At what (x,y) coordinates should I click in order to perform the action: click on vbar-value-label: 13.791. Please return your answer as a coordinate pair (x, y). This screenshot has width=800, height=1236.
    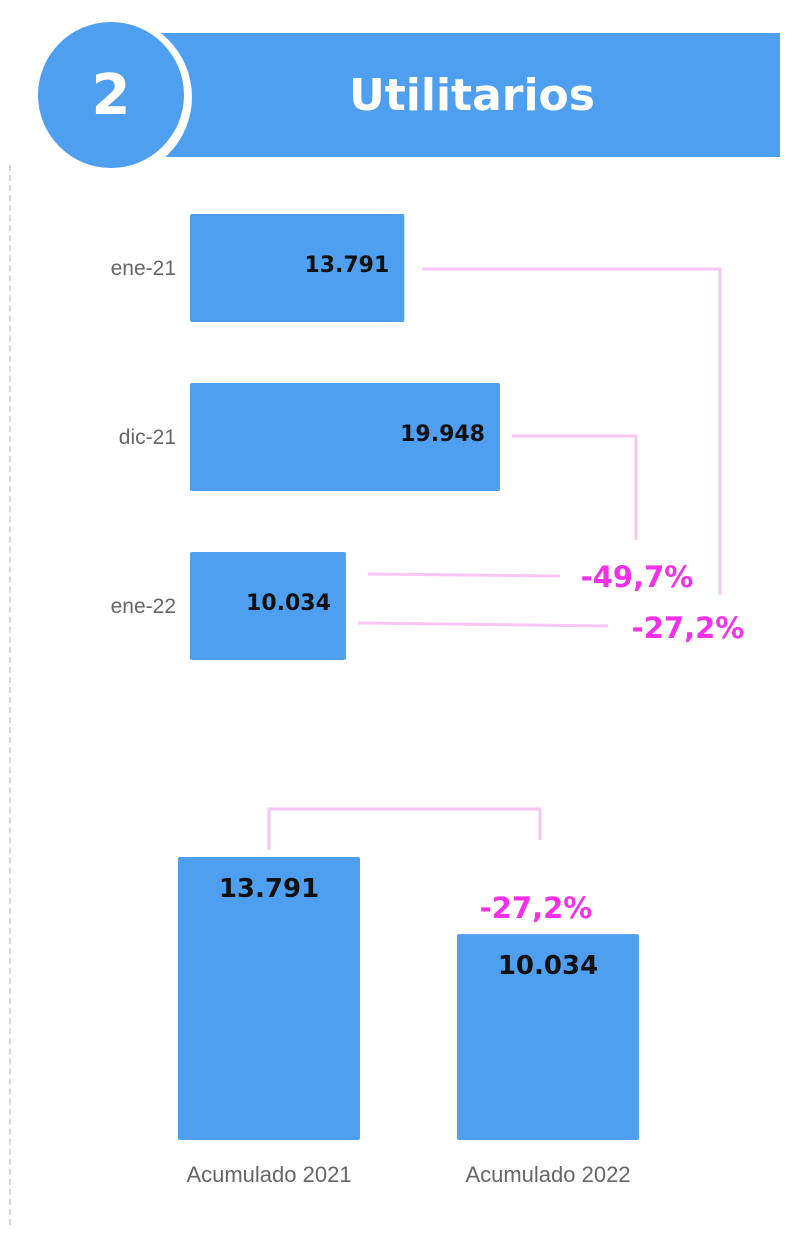
    Looking at the image, I should click on (269, 889).